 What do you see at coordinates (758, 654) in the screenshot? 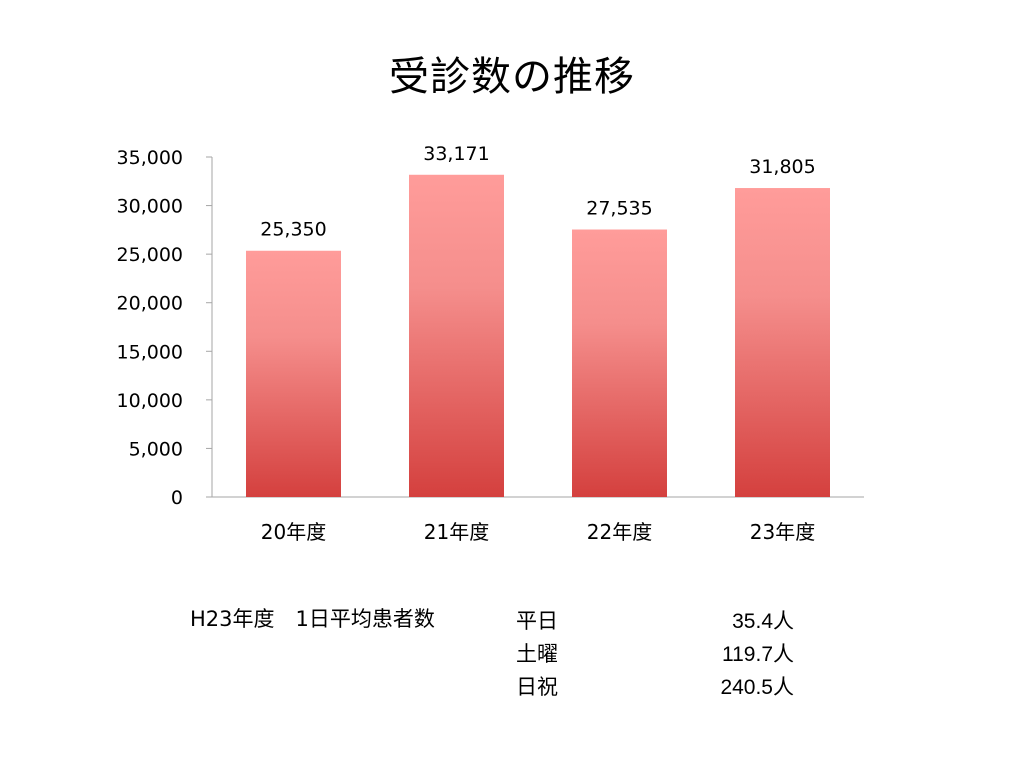
I see `note-row-value: 119.7人` at bounding box center [758, 654].